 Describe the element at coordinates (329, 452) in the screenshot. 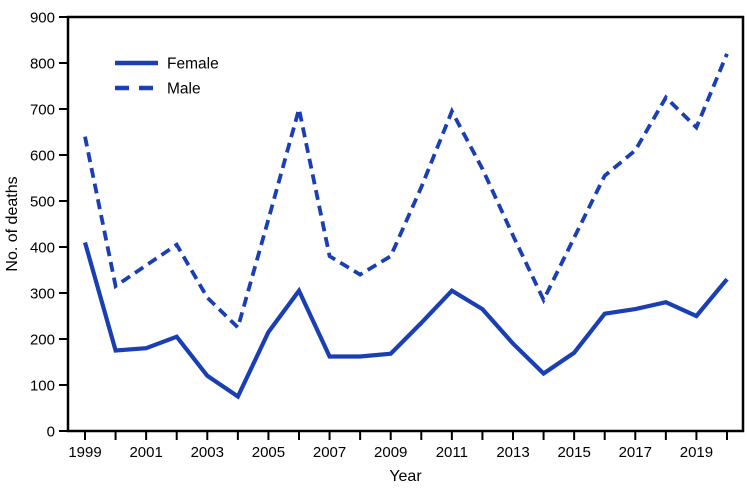

I see `x-axis-tick-label: 2007` at that location.